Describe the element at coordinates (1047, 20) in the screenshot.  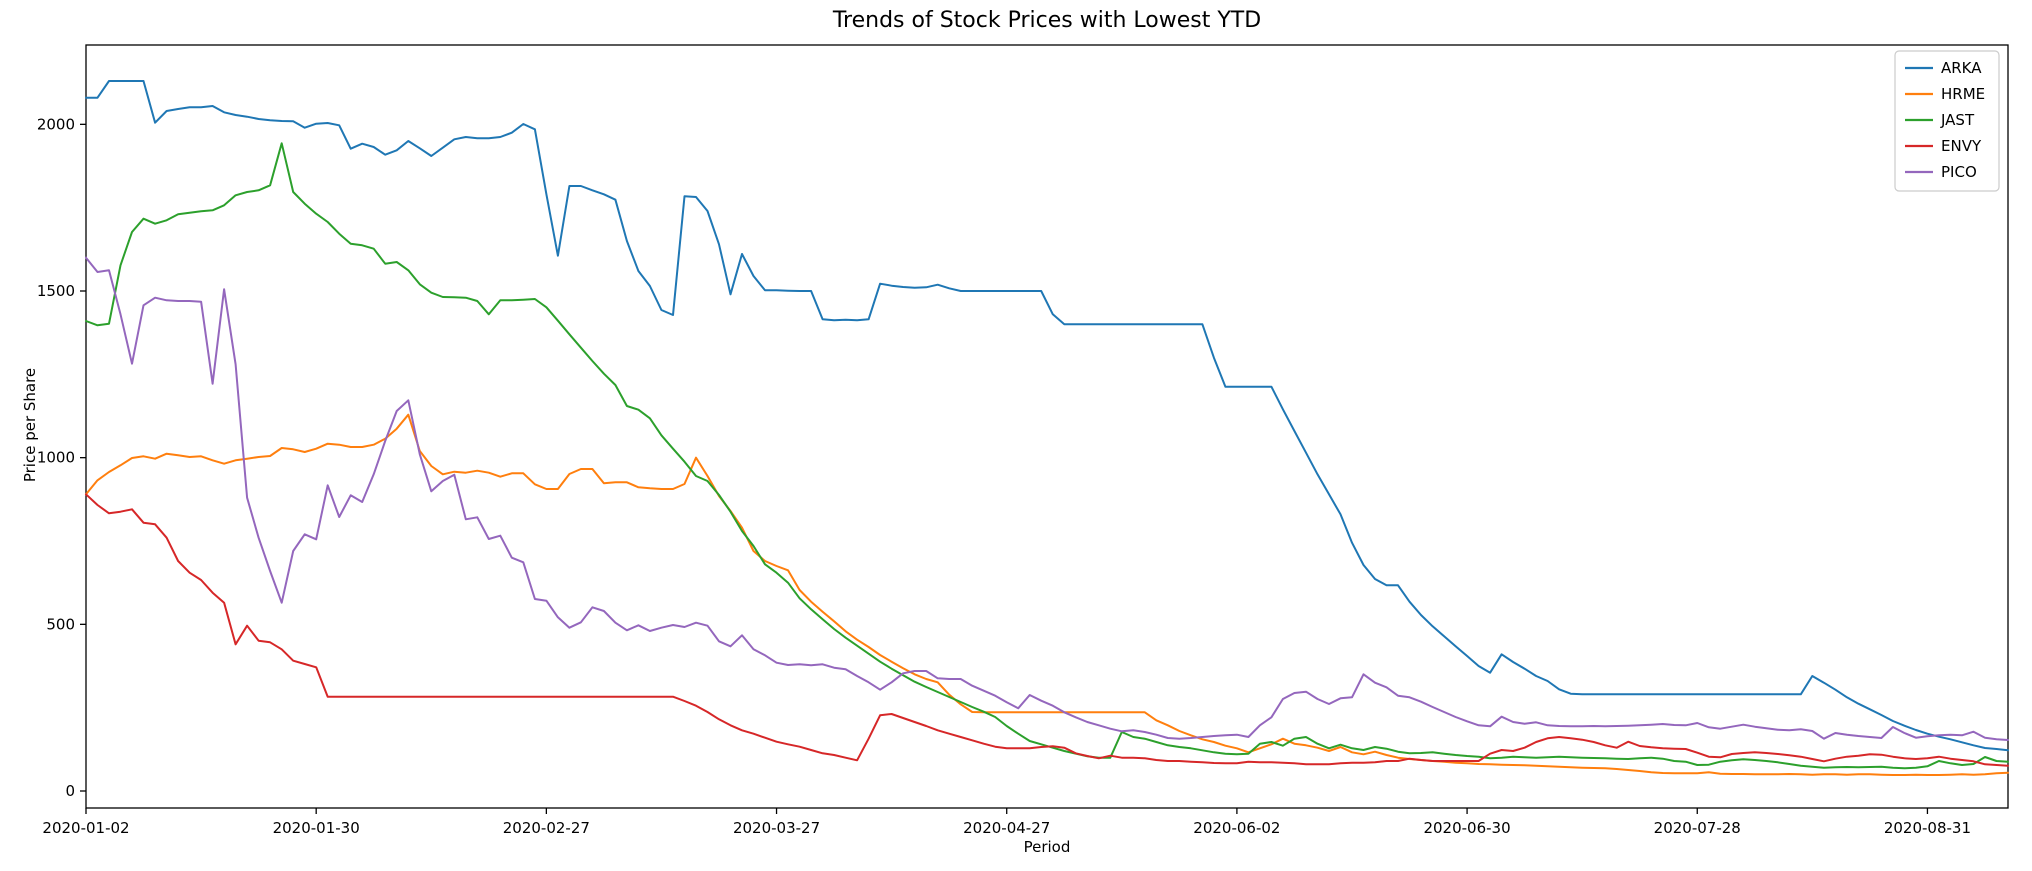
I see `chart-title: Trends of Stock Prices with Lowest YTD` at that location.